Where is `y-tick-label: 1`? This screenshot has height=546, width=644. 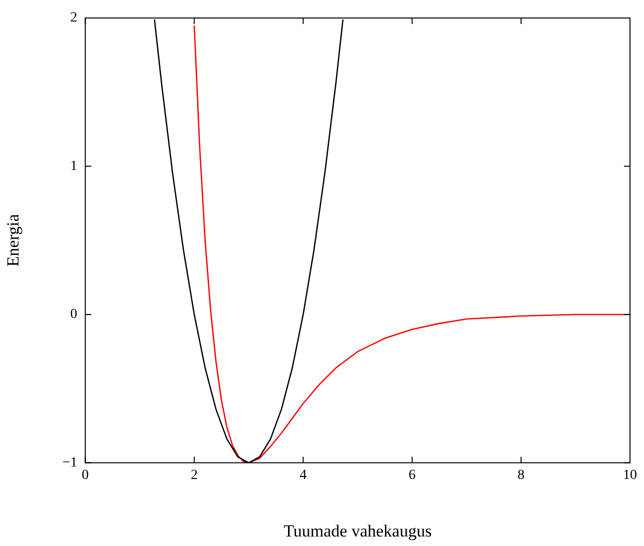 y-tick-label: 1 is located at coordinates (74, 166).